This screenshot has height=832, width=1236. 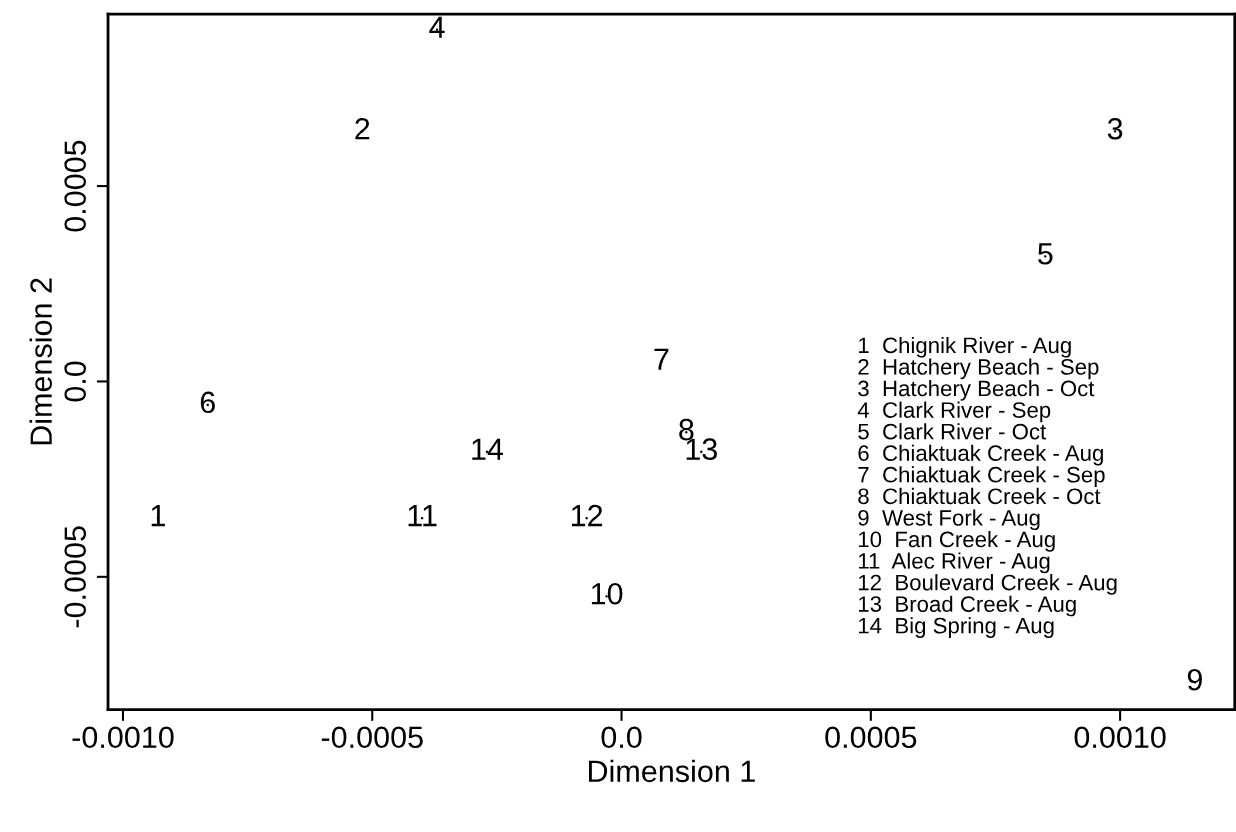 What do you see at coordinates (621, 737) in the screenshot?
I see `x-tick-label: 0.0` at bounding box center [621, 737].